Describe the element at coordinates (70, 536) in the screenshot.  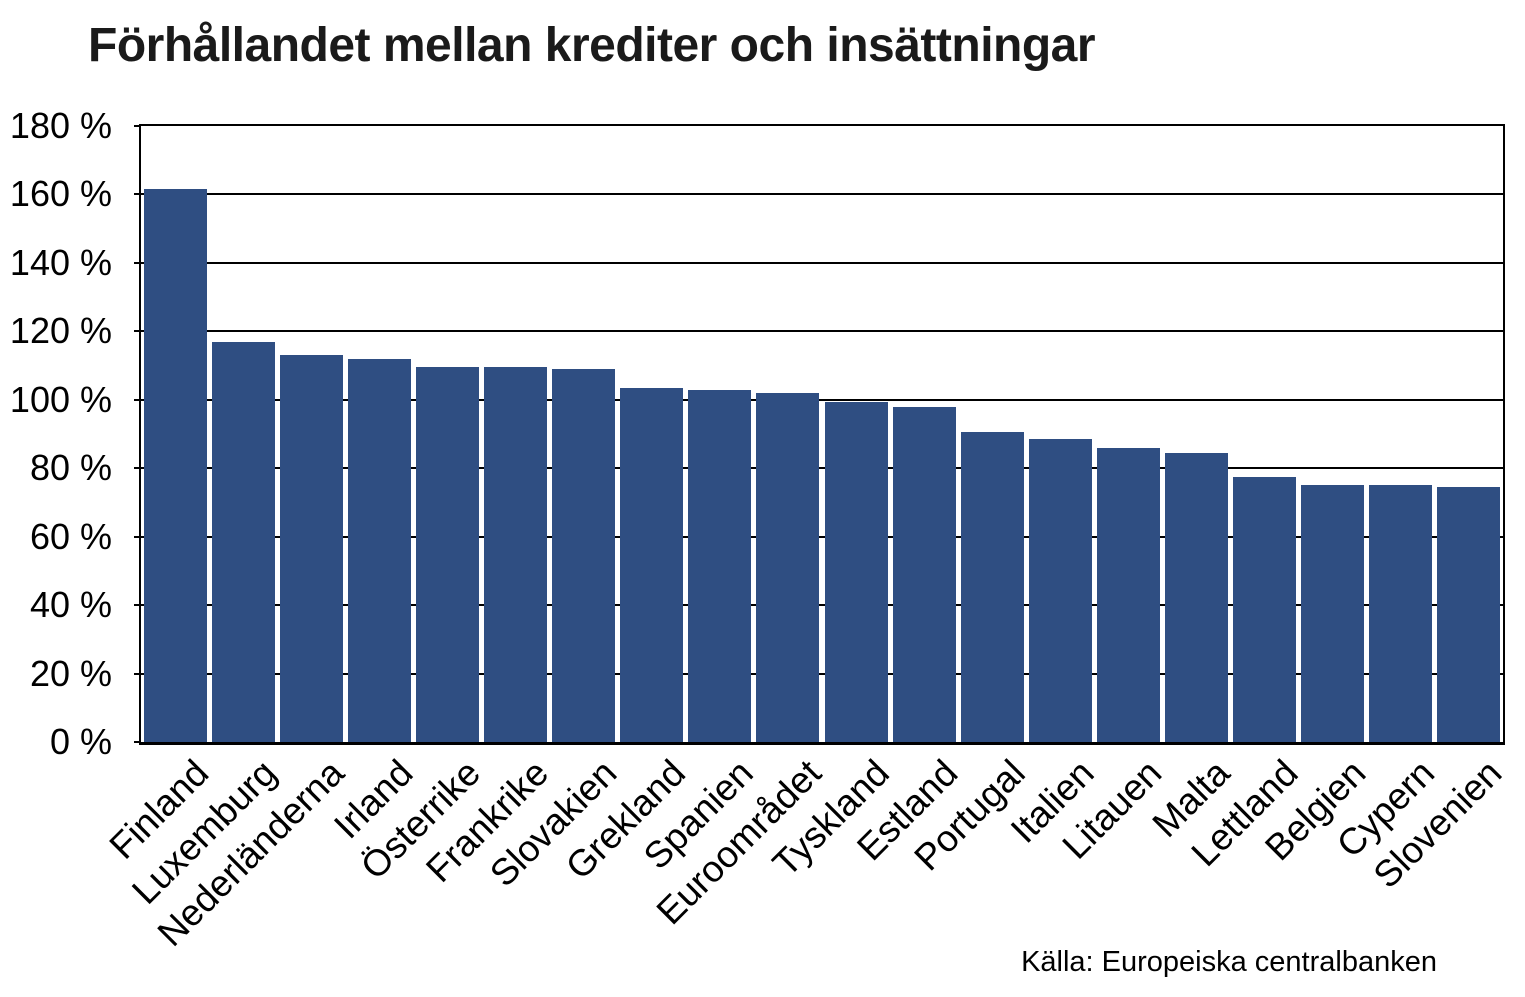
I see `y-tick-label-60: 60 %` at that location.